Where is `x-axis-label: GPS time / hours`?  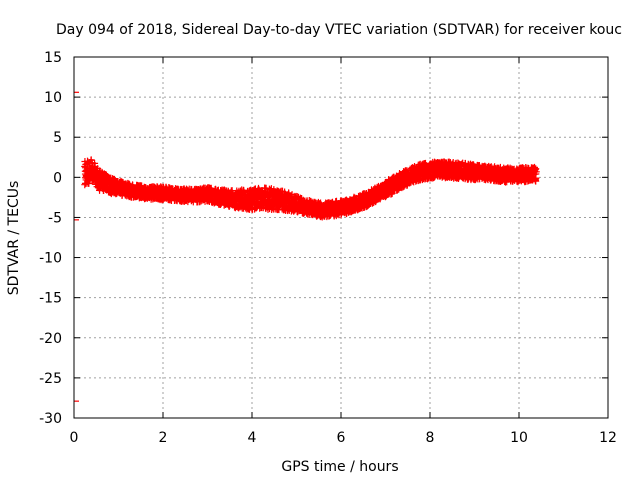 x-axis-label: GPS time / hours is located at coordinates (339, 467).